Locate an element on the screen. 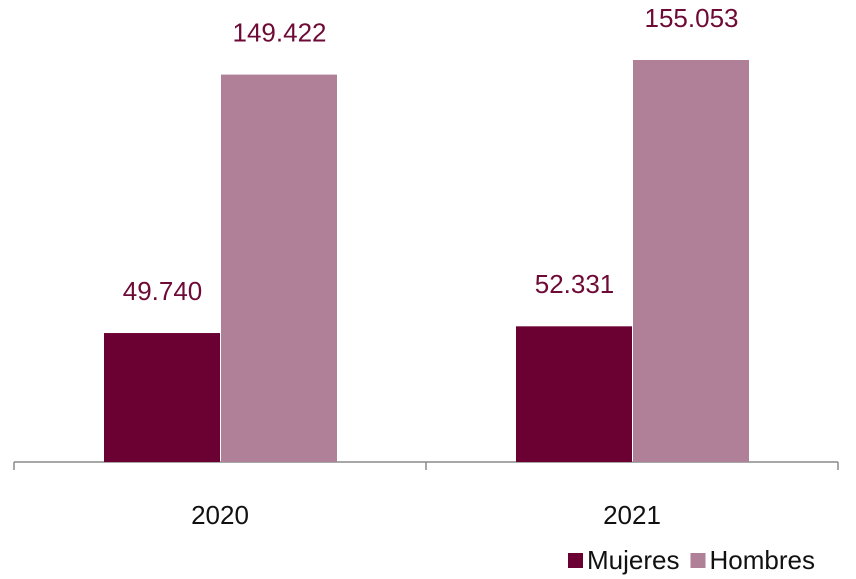 The image size is (856, 579). x-tick-label: 2021 is located at coordinates (632, 515).